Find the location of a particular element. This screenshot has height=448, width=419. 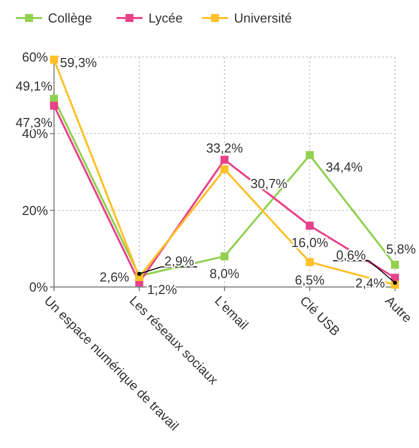

y-tick-label: 0% is located at coordinates (38, 287).